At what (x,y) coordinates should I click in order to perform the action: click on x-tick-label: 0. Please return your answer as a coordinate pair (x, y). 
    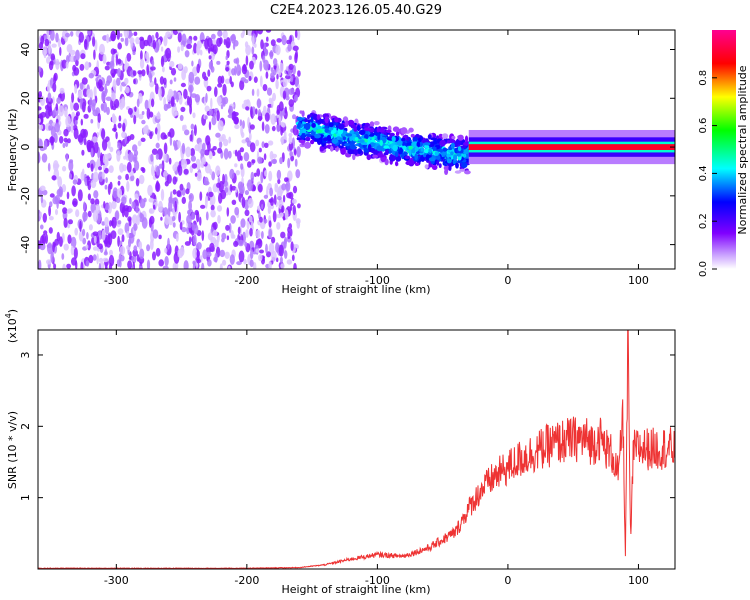
    Looking at the image, I should click on (507, 280).